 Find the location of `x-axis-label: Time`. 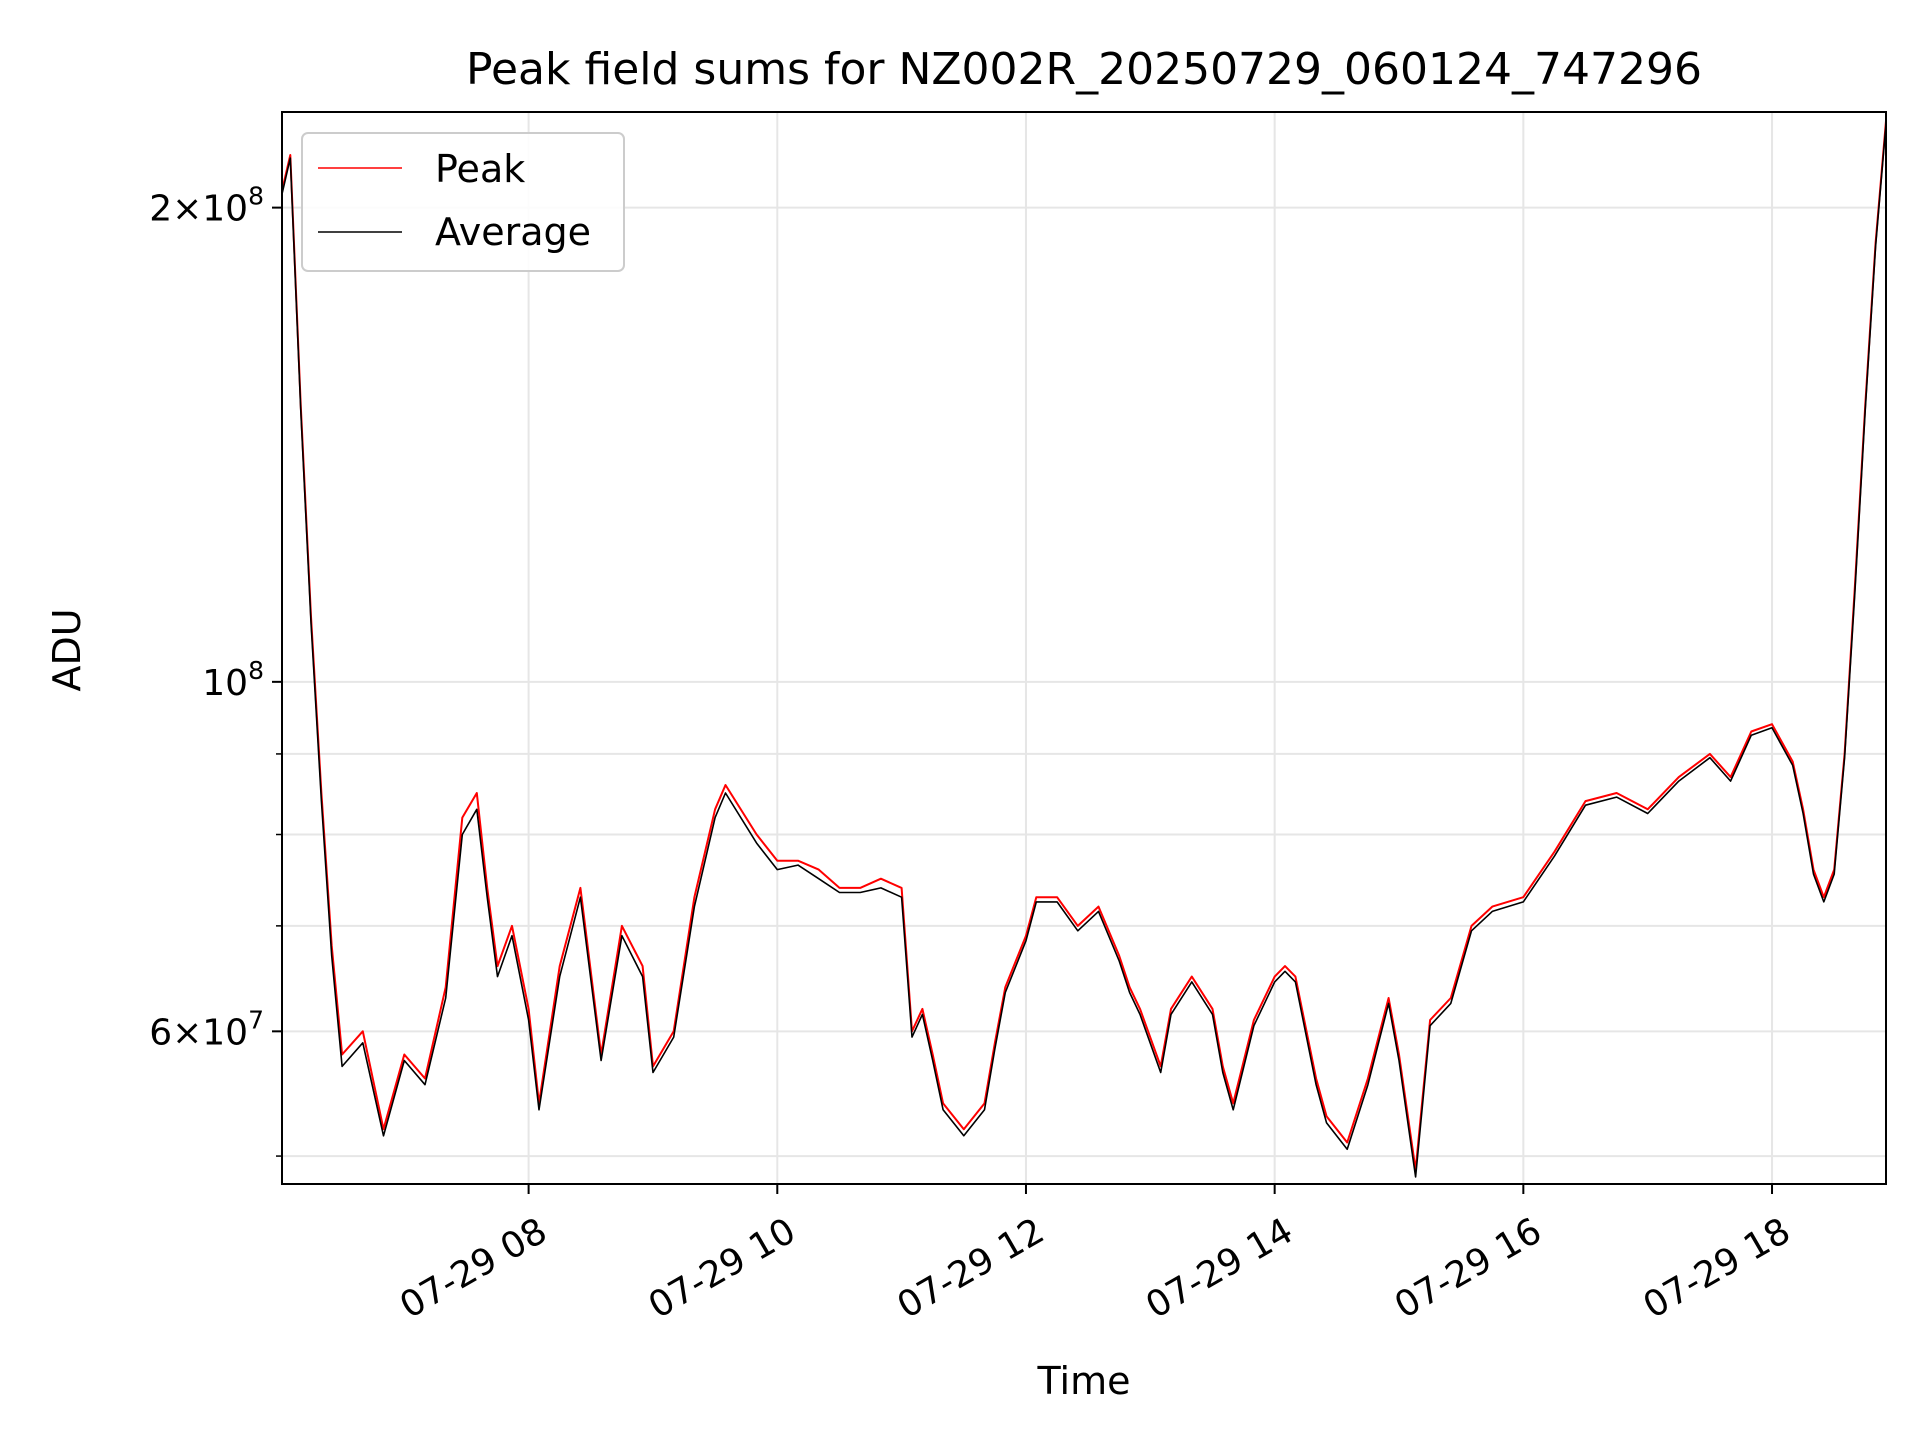

x-axis-label: Time is located at coordinates (1084, 1381).